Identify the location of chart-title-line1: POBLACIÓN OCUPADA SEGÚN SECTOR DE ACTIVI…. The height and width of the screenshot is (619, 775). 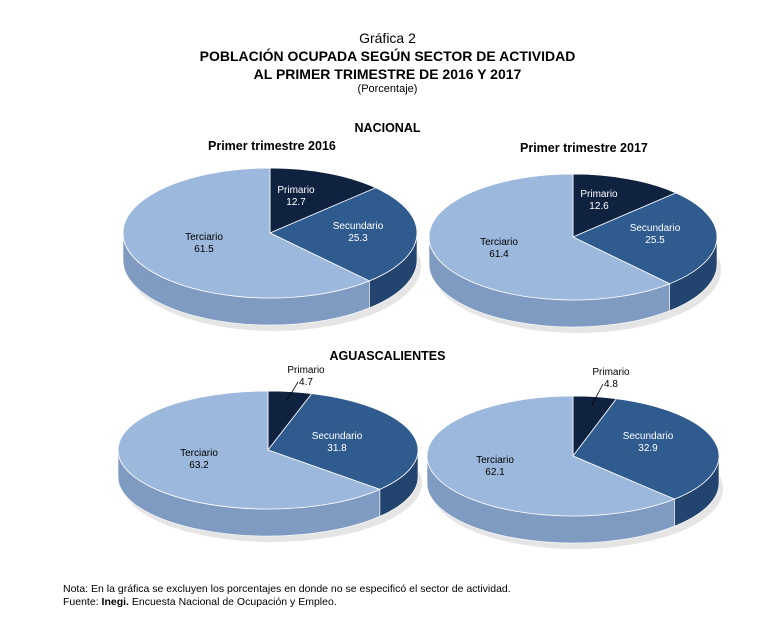
(387, 56).